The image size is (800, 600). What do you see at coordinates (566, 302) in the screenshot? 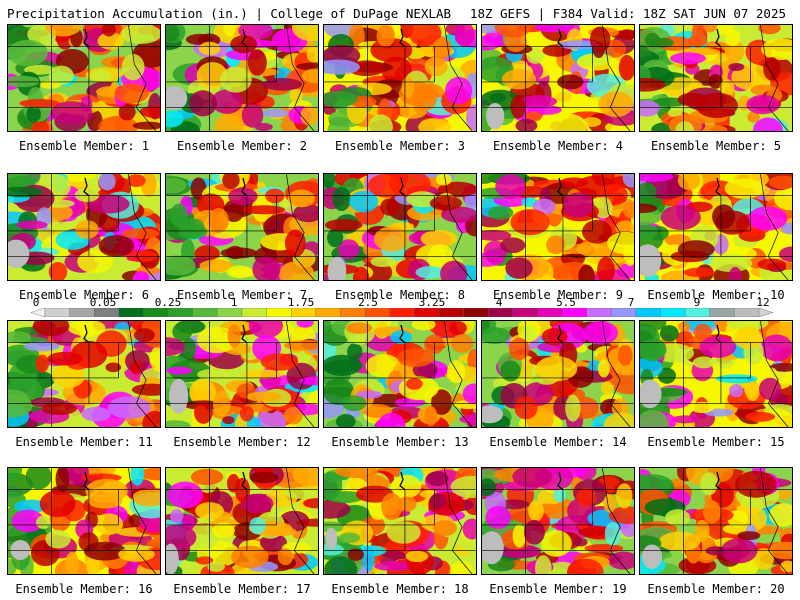
I see `legend-label: 5.5` at bounding box center [566, 302].